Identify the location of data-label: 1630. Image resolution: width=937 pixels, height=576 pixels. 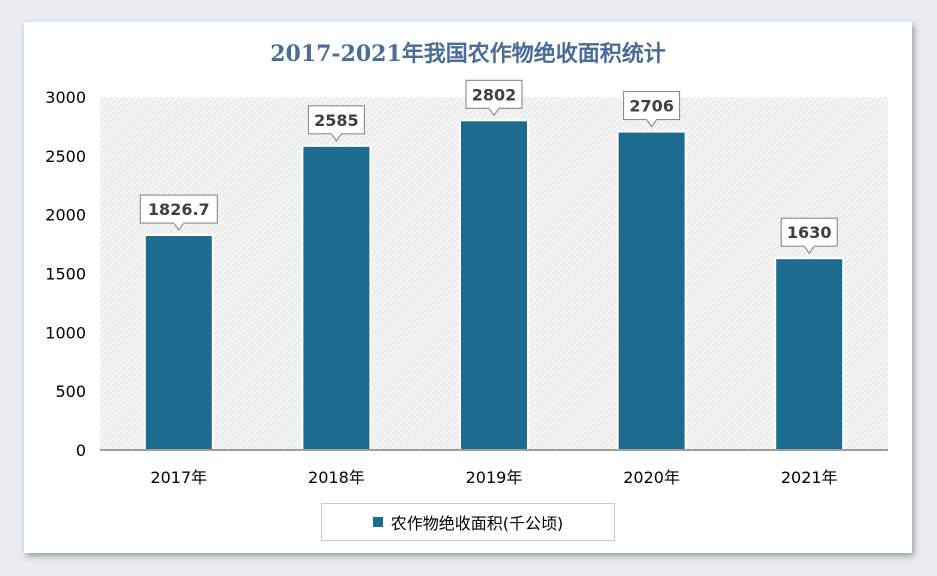
(809, 232).